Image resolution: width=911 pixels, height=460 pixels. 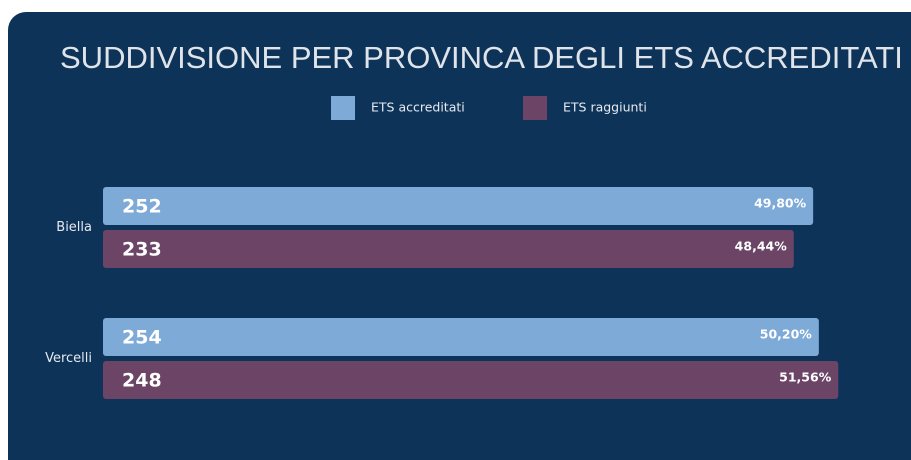 I want to click on count-label: 248, so click(x=142, y=381).